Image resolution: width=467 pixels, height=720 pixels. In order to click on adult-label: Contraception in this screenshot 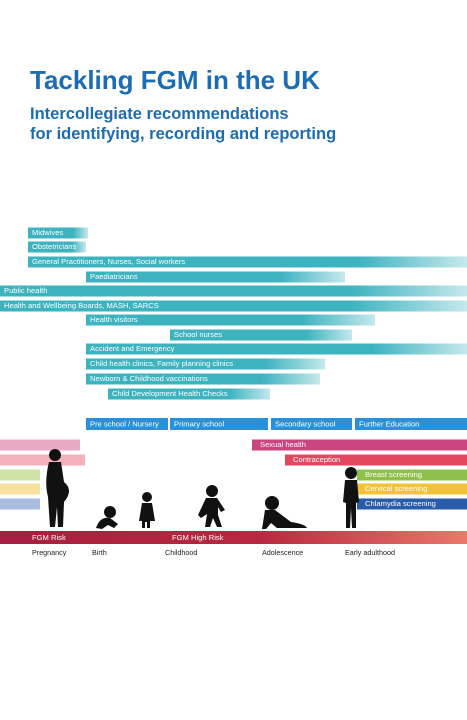, I will do `click(316, 459)`.